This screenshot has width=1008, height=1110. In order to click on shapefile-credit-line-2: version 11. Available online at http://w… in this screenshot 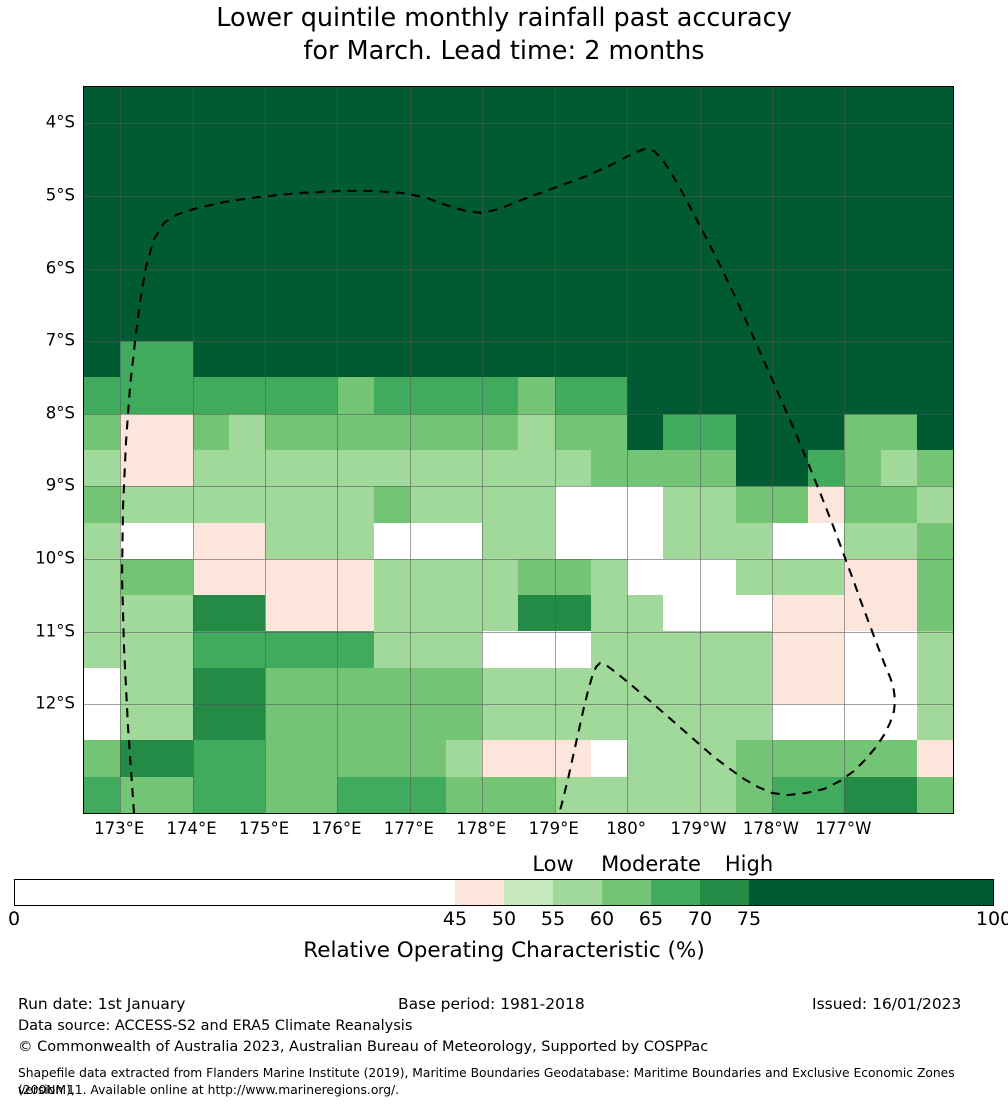, I will do `click(209, 1090)`.